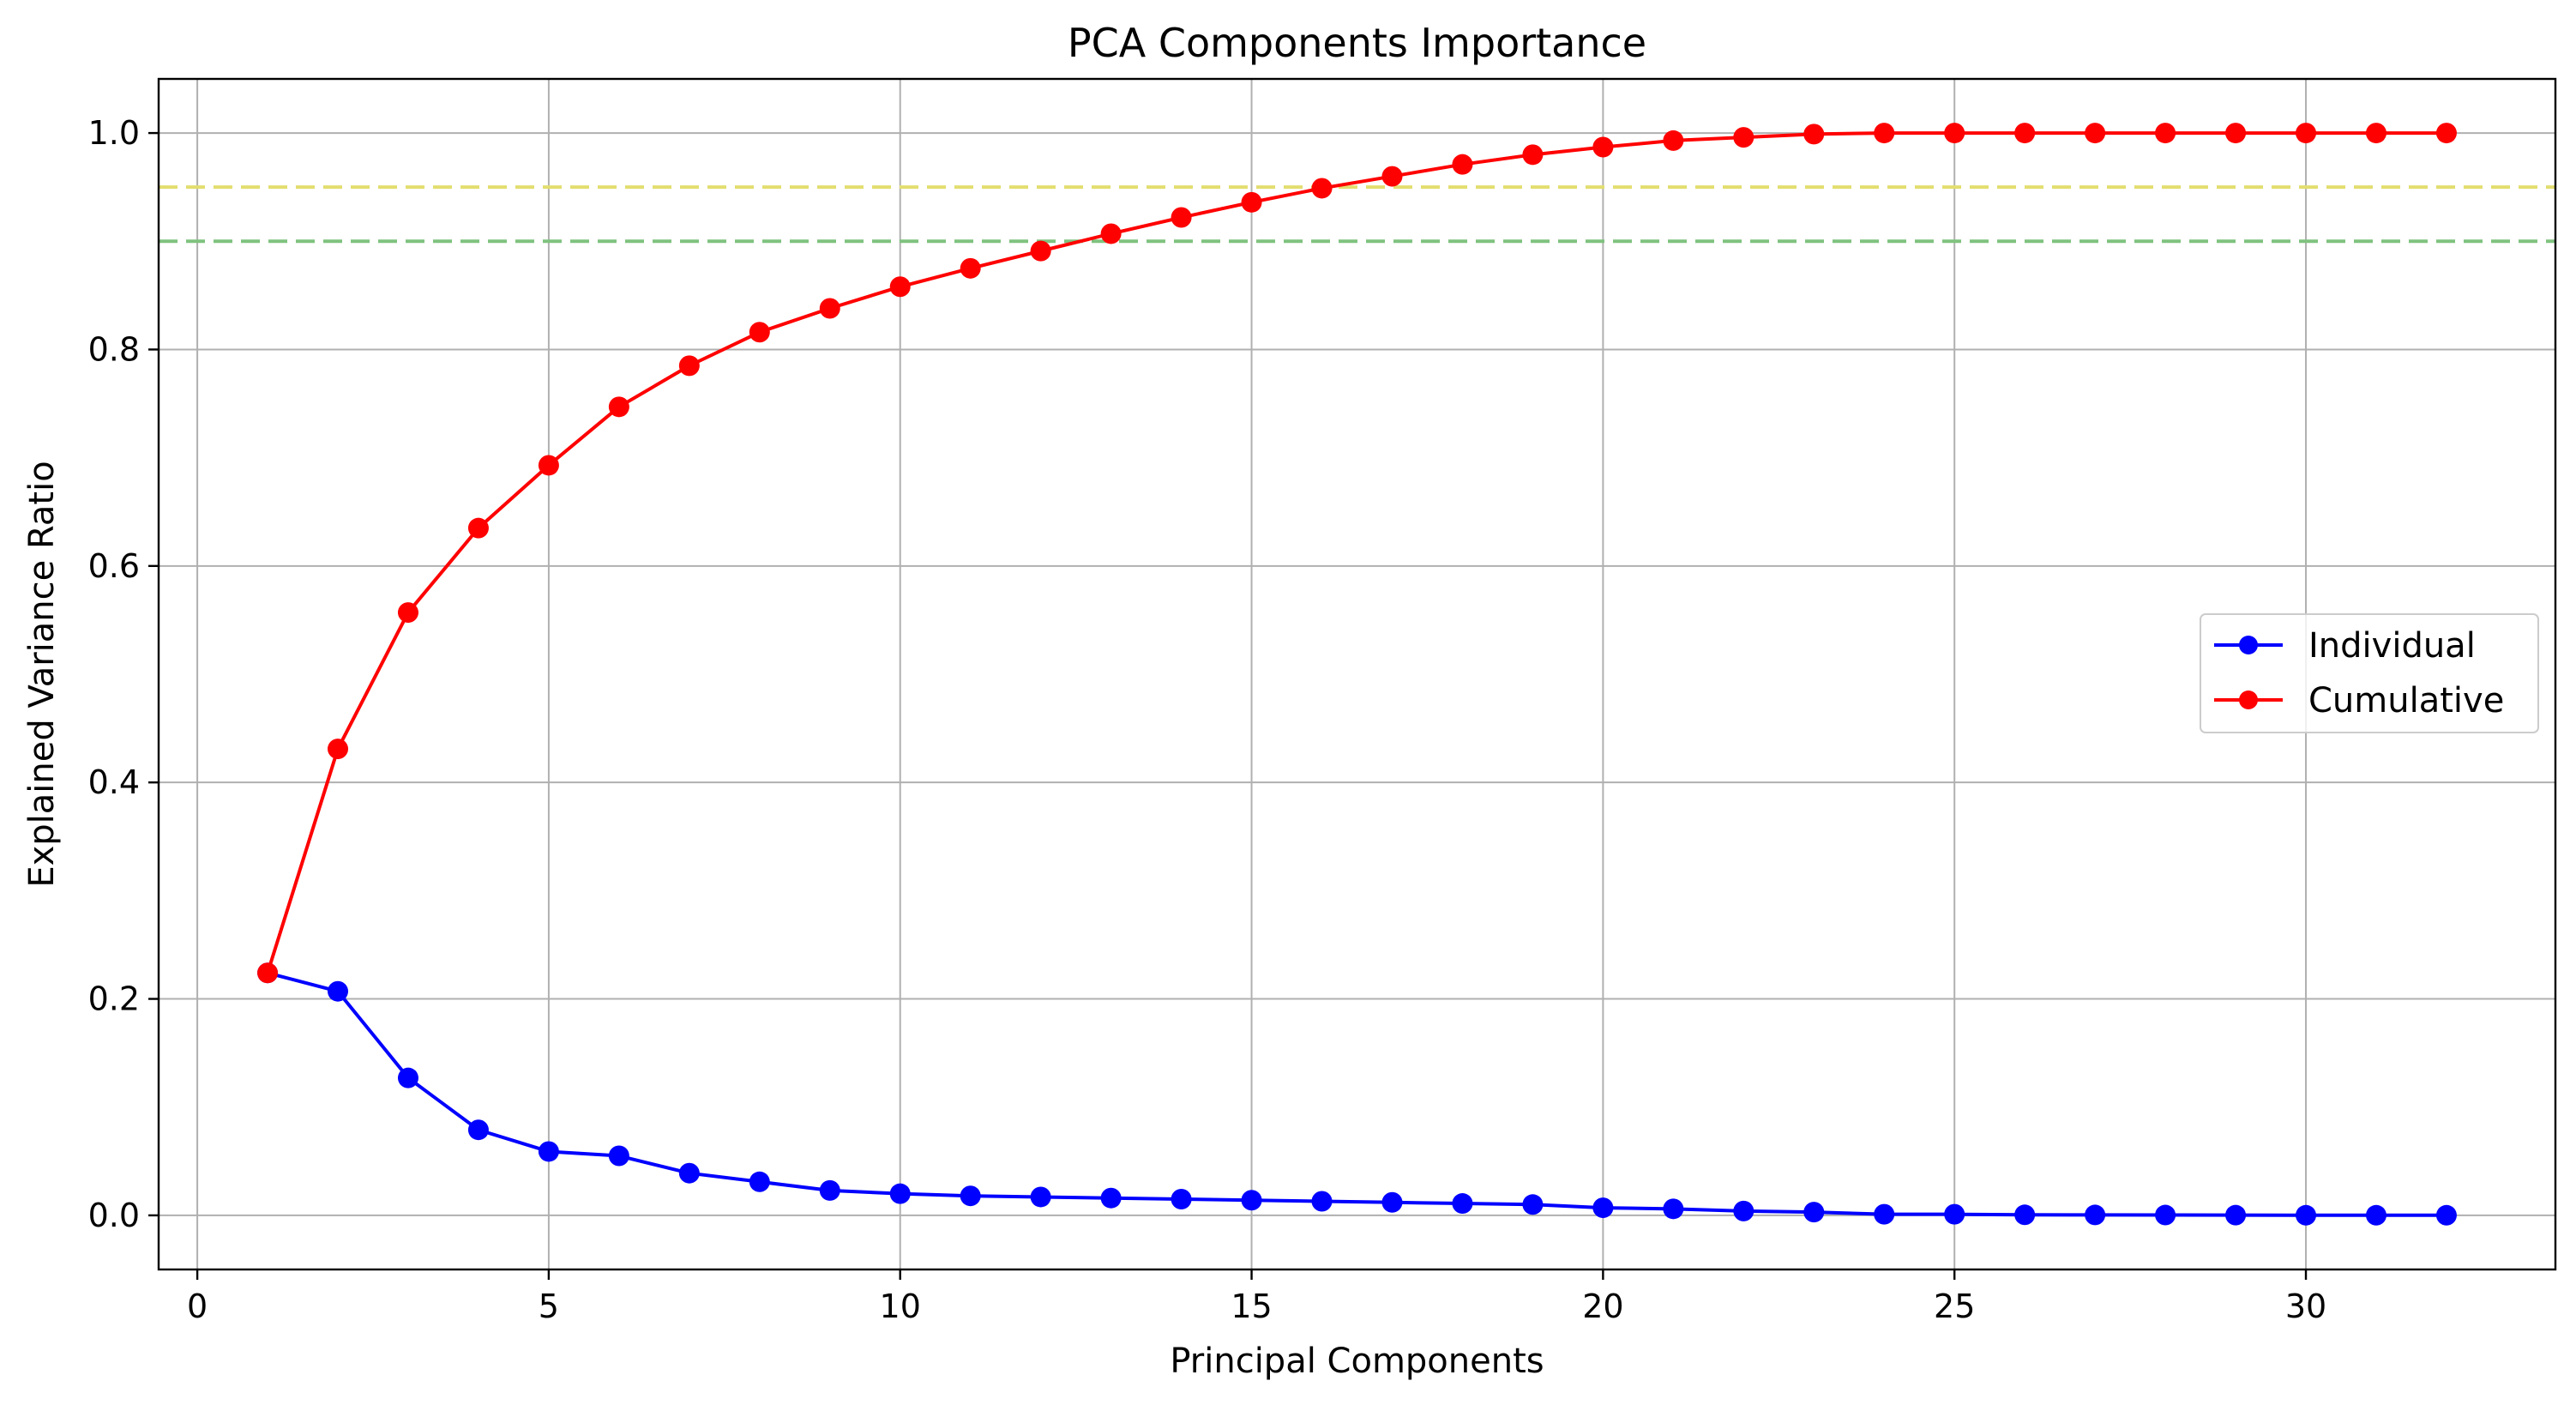 Image resolution: width=2576 pixels, height=1405 pixels. I want to click on legend-box, so click(2369, 673).